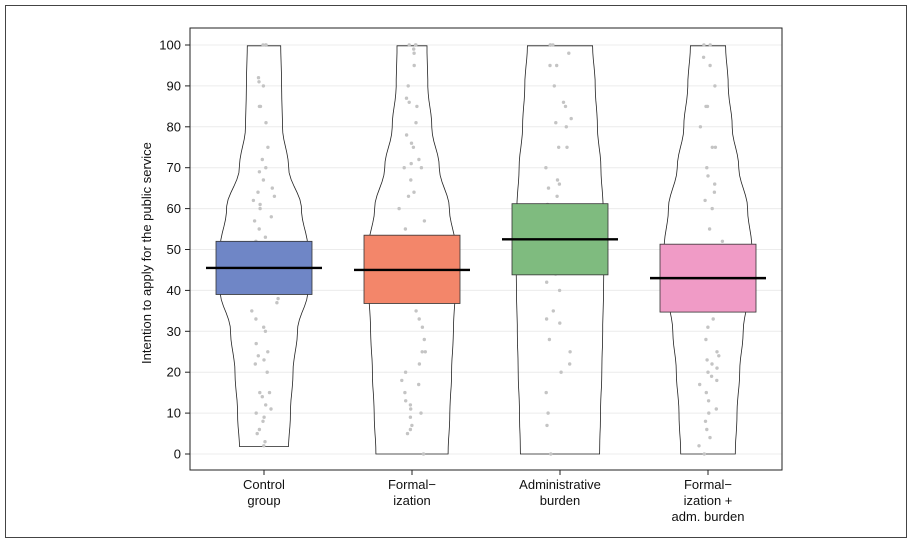  I want to click on y-tick-label: 20, so click(174, 372).